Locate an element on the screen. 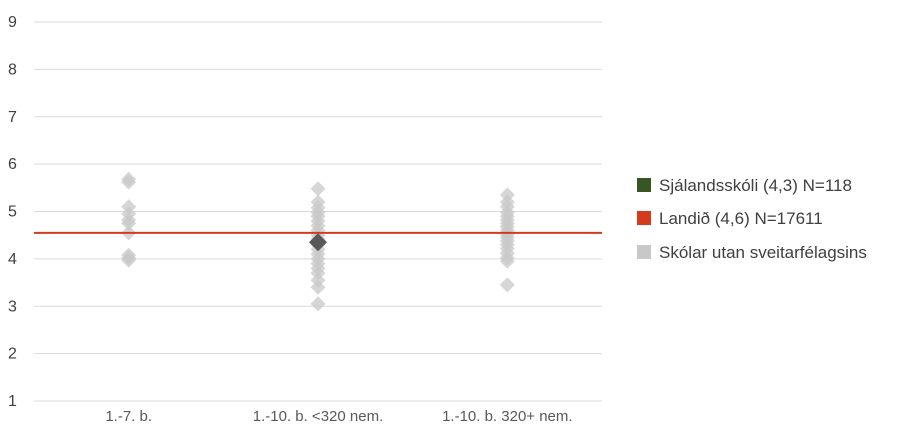 Image resolution: width=923 pixels, height=428 pixels. x-category-label: 1.-7. b. is located at coordinates (128, 416).